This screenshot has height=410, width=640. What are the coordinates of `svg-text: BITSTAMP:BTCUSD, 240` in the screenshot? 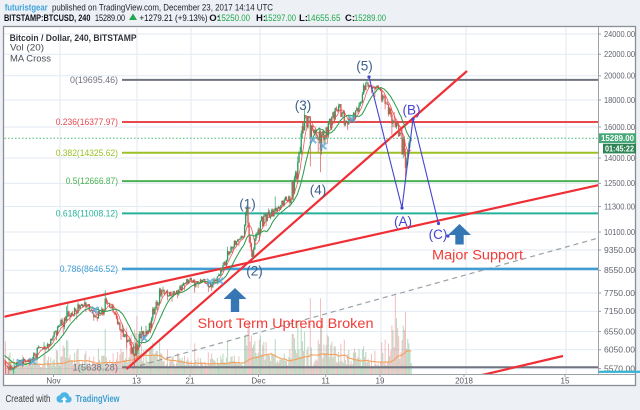 It's located at (47, 18).